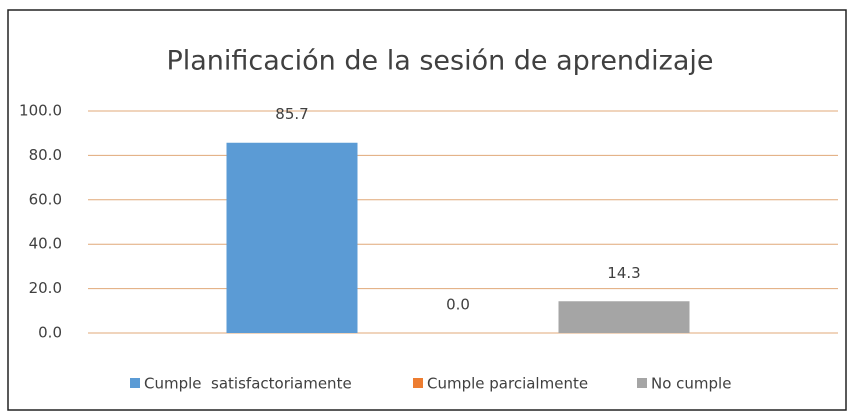 This screenshot has width=854, height=414. What do you see at coordinates (45, 155) in the screenshot?
I see `y-tick-label: 80.0` at bounding box center [45, 155].